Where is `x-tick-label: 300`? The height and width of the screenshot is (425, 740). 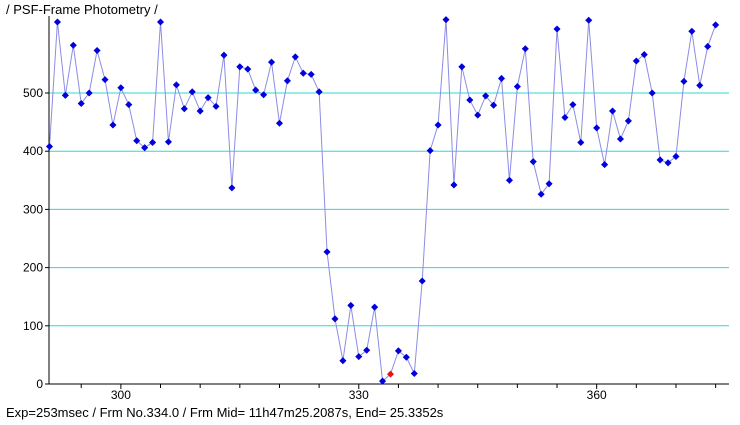 x-tick-label: 300 is located at coordinates (121, 395).